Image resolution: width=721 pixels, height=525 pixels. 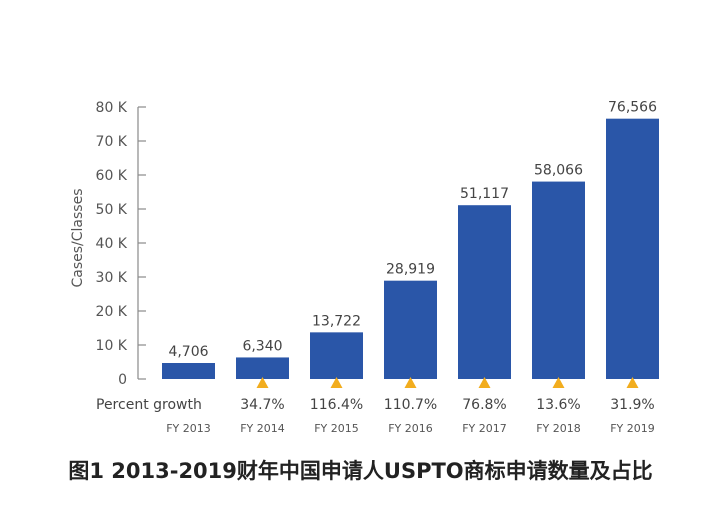 What do you see at coordinates (262, 428) in the screenshot?
I see `x-tick-label: FY 2014` at bounding box center [262, 428].